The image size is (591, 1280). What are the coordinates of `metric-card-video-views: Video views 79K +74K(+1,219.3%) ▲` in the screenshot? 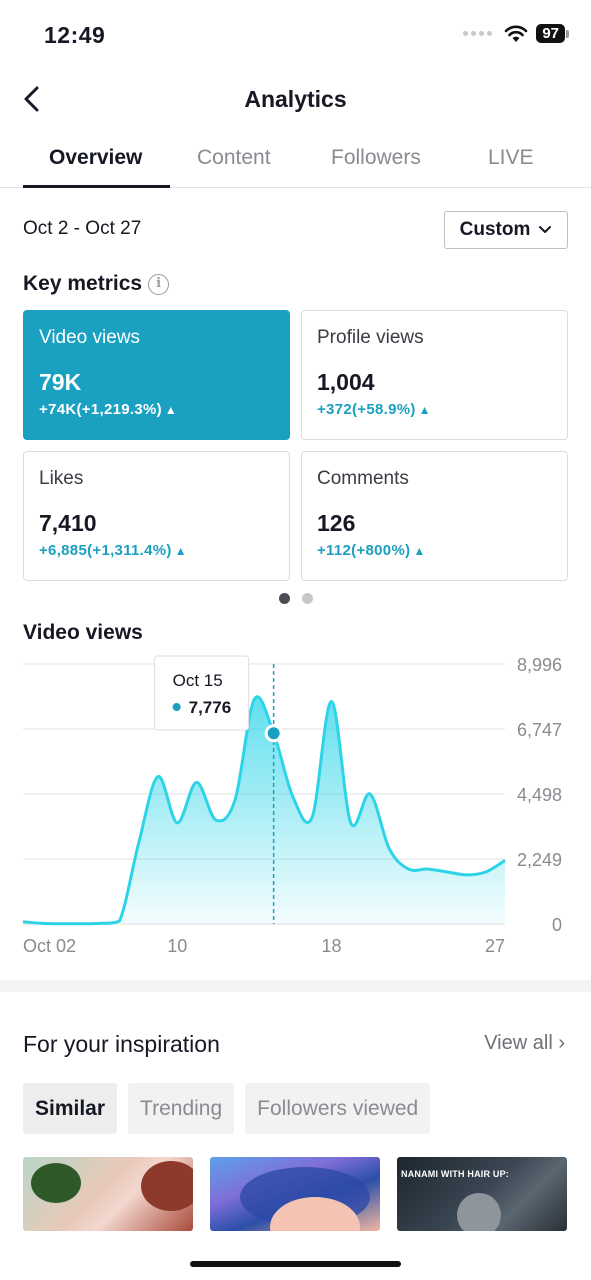 It's located at (156, 375).